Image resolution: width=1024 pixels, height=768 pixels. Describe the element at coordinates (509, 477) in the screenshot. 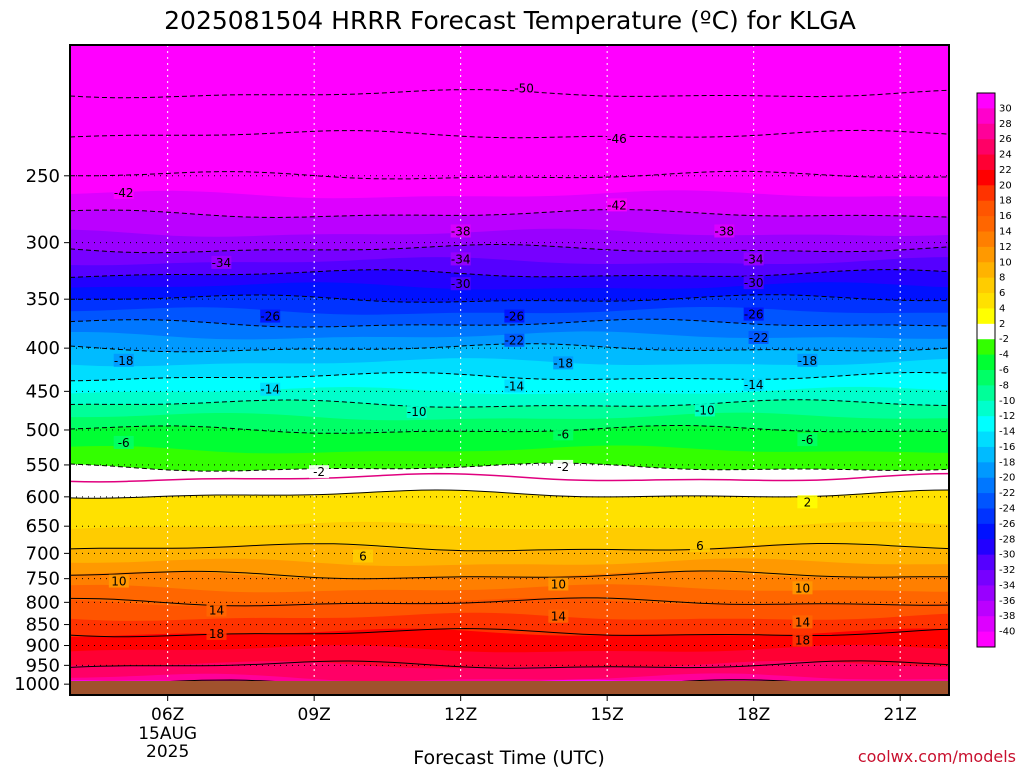

I see `freezing-line` at that location.